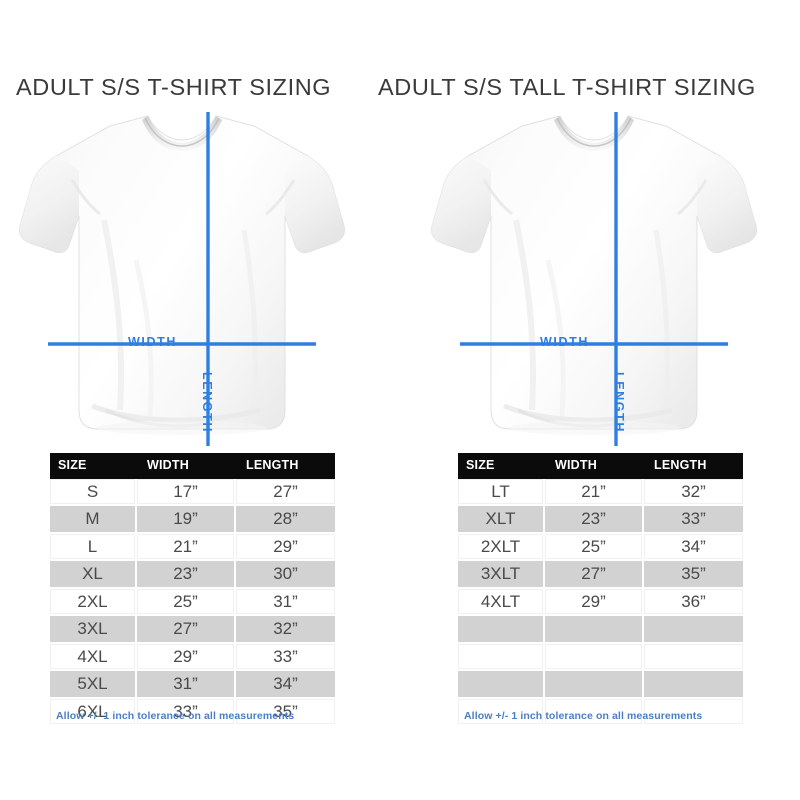 This screenshot has width=800, height=800. What do you see at coordinates (93, 492) in the screenshot?
I see `cell-size: S` at bounding box center [93, 492].